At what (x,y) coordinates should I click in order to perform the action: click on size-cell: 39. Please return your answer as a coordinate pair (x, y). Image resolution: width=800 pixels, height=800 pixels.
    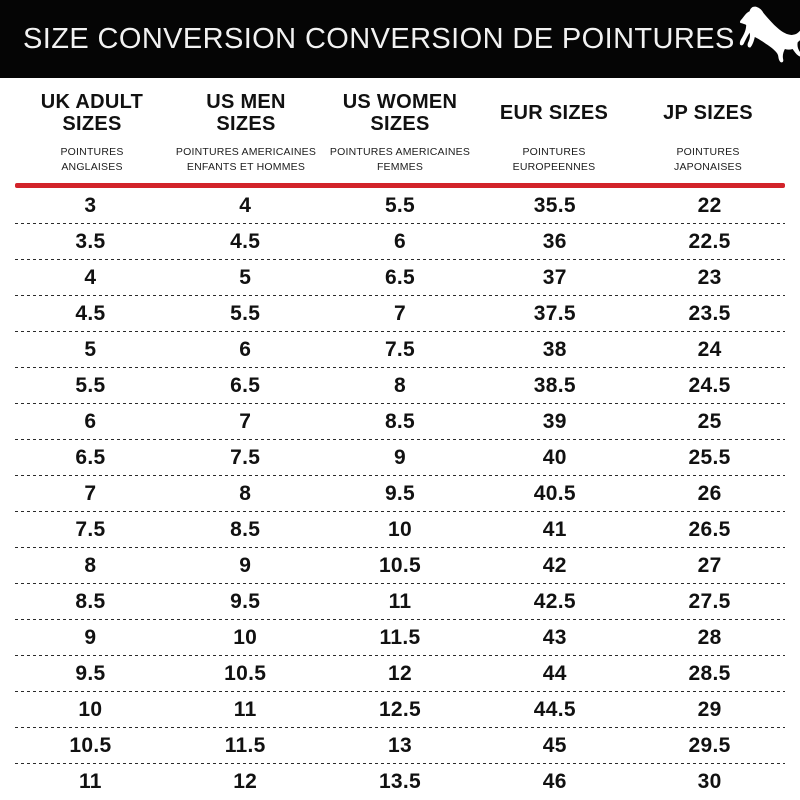
    Looking at the image, I should click on (554, 422).